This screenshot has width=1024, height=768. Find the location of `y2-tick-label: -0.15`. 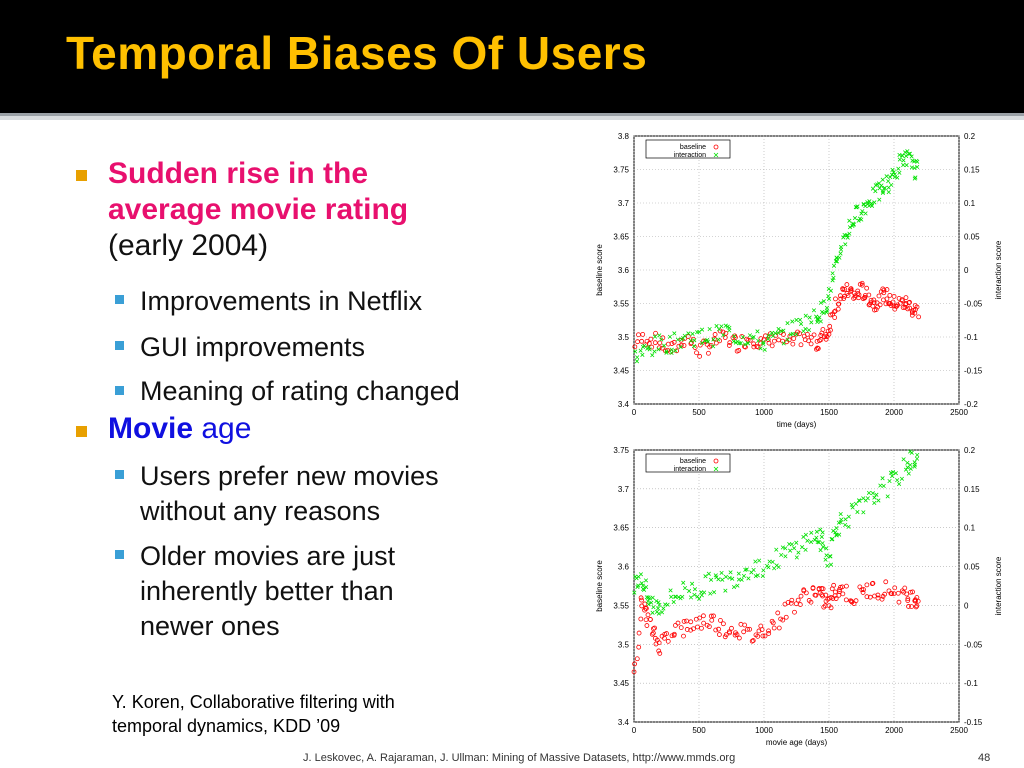

y2-tick-label: -0.15 is located at coordinates (973, 371).